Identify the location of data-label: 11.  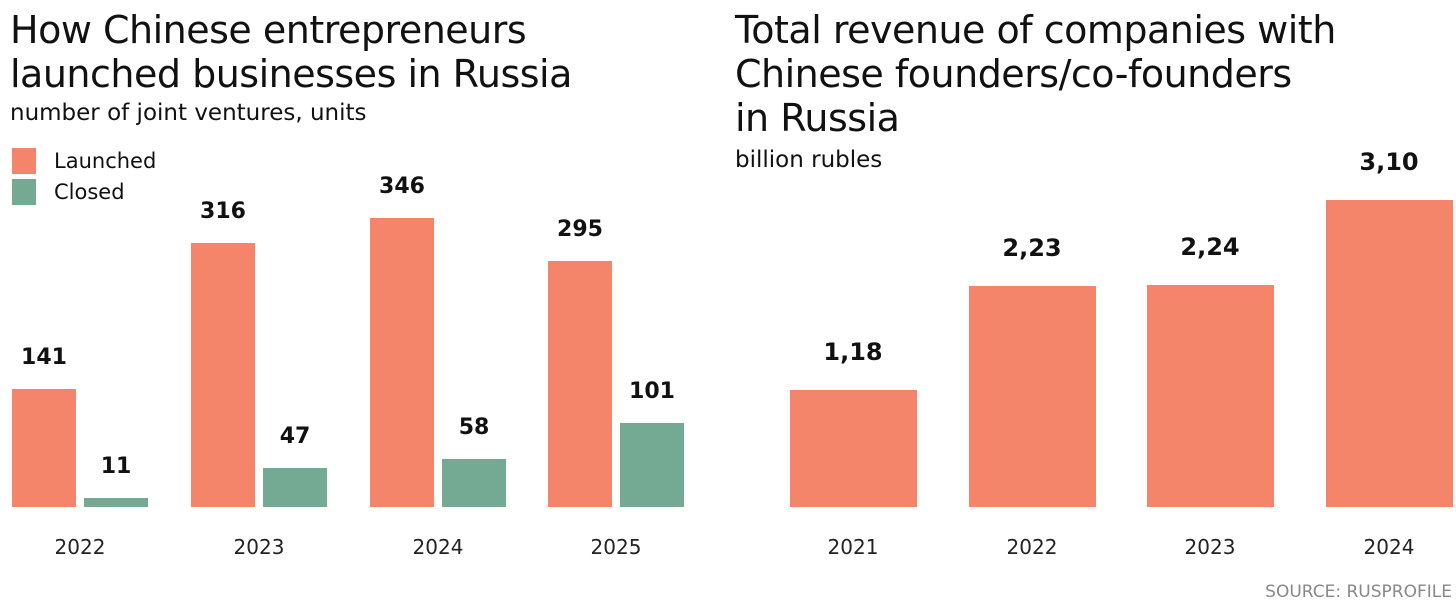
(116, 466).